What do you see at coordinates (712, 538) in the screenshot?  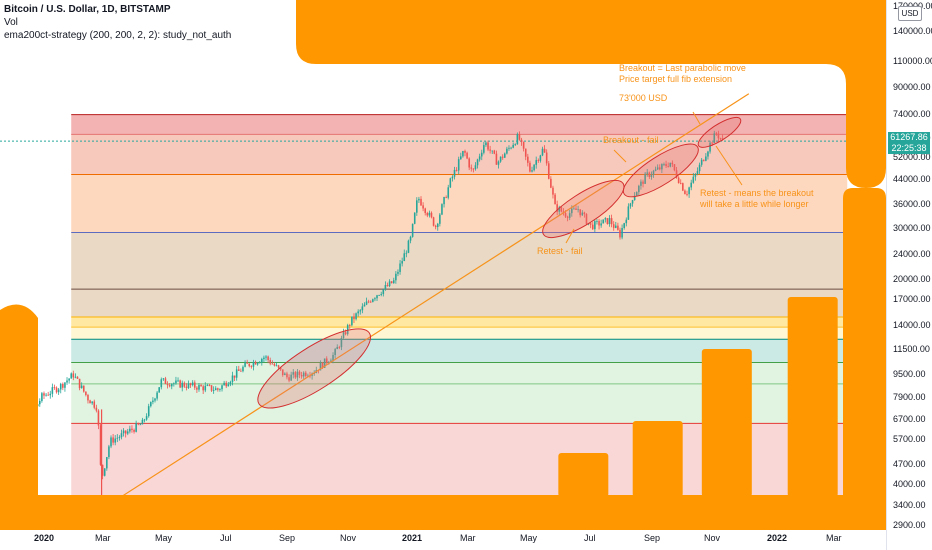 I see `x-tick-label: Nov` at bounding box center [712, 538].